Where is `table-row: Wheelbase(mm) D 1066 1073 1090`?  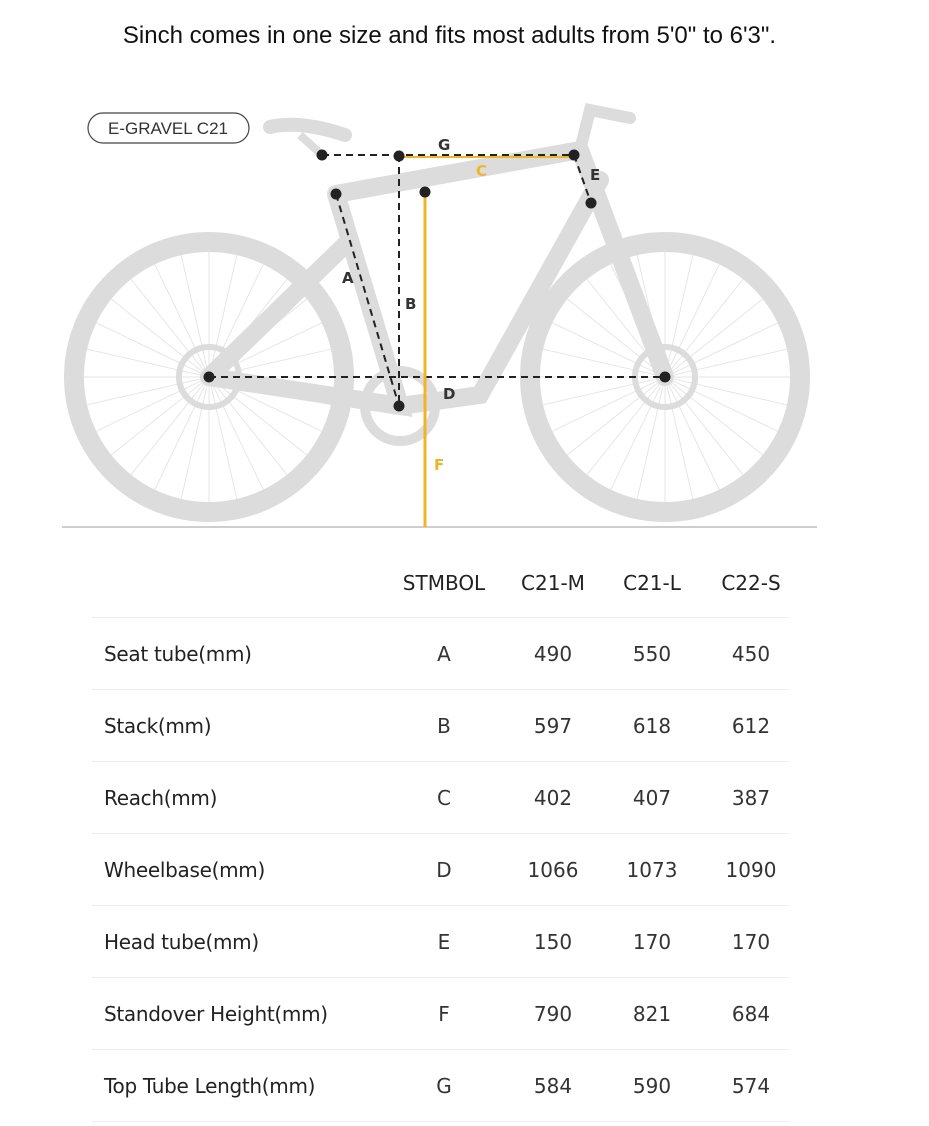 table-row: Wheelbase(mm) D 1066 1073 1090 is located at coordinates (441, 870).